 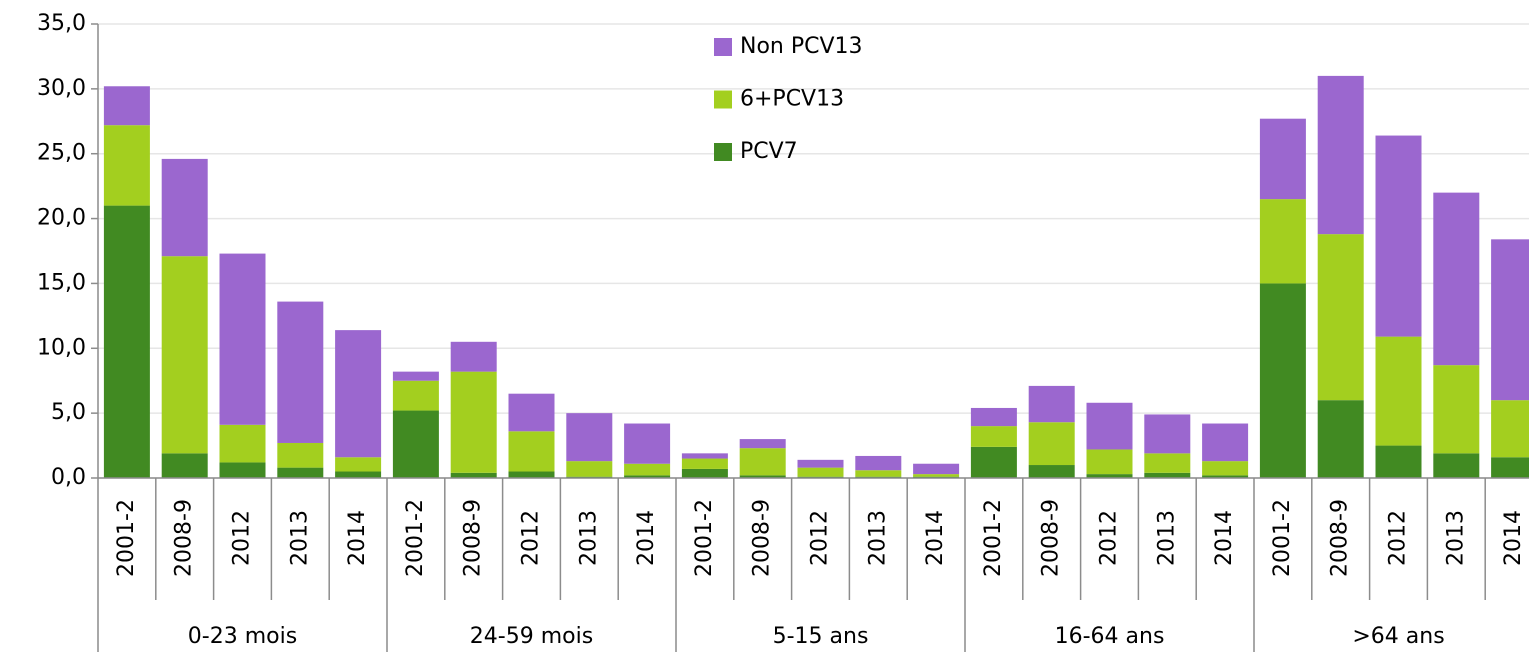 I want to click on legend-label: Non PCV13, so click(x=801, y=46).